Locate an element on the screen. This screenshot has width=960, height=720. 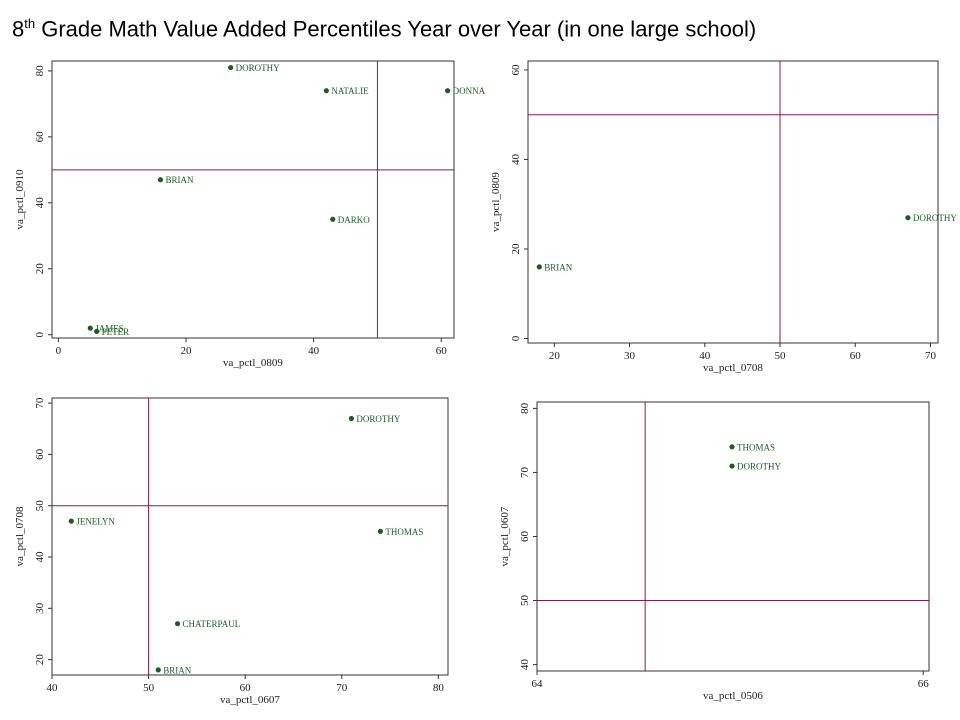
point-label: JAMES is located at coordinates (109, 329).